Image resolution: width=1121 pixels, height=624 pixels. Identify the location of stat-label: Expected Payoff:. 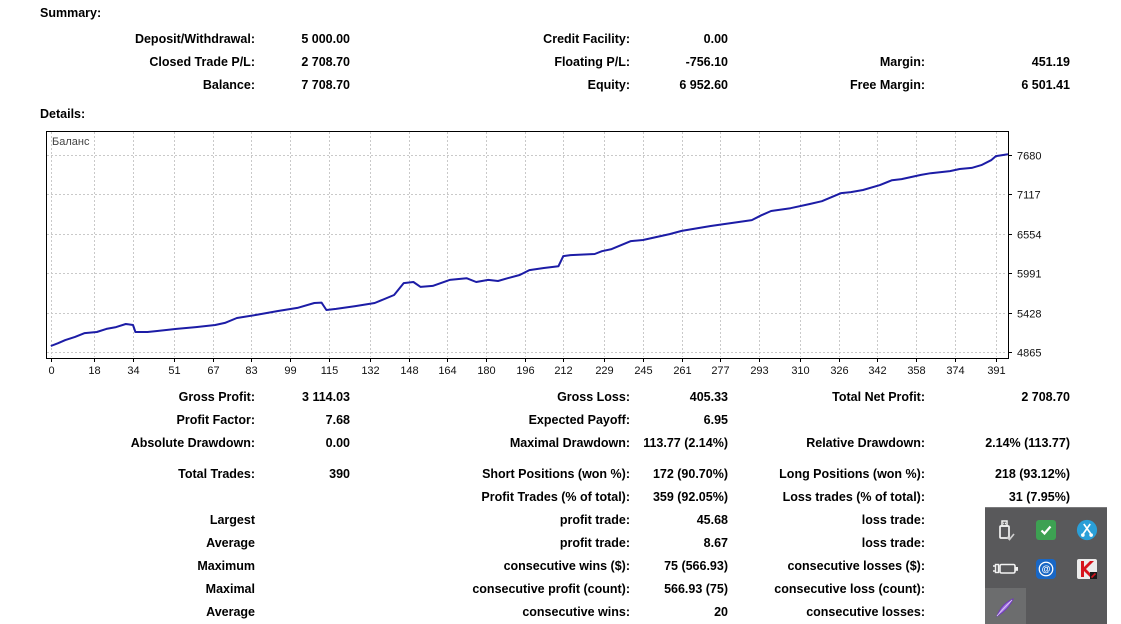
(579, 420).